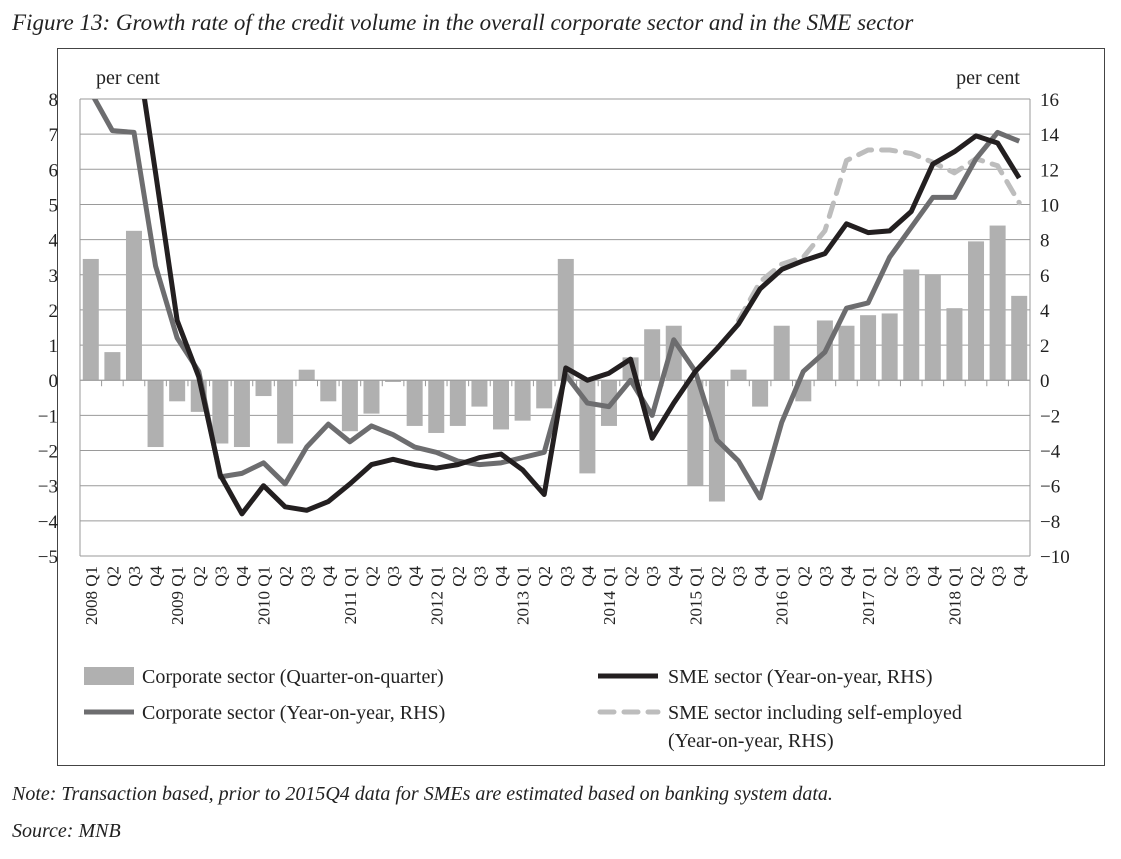 The width and height of the screenshot is (1121, 859). I want to click on y-left-tick-label: 6, so click(54, 170).